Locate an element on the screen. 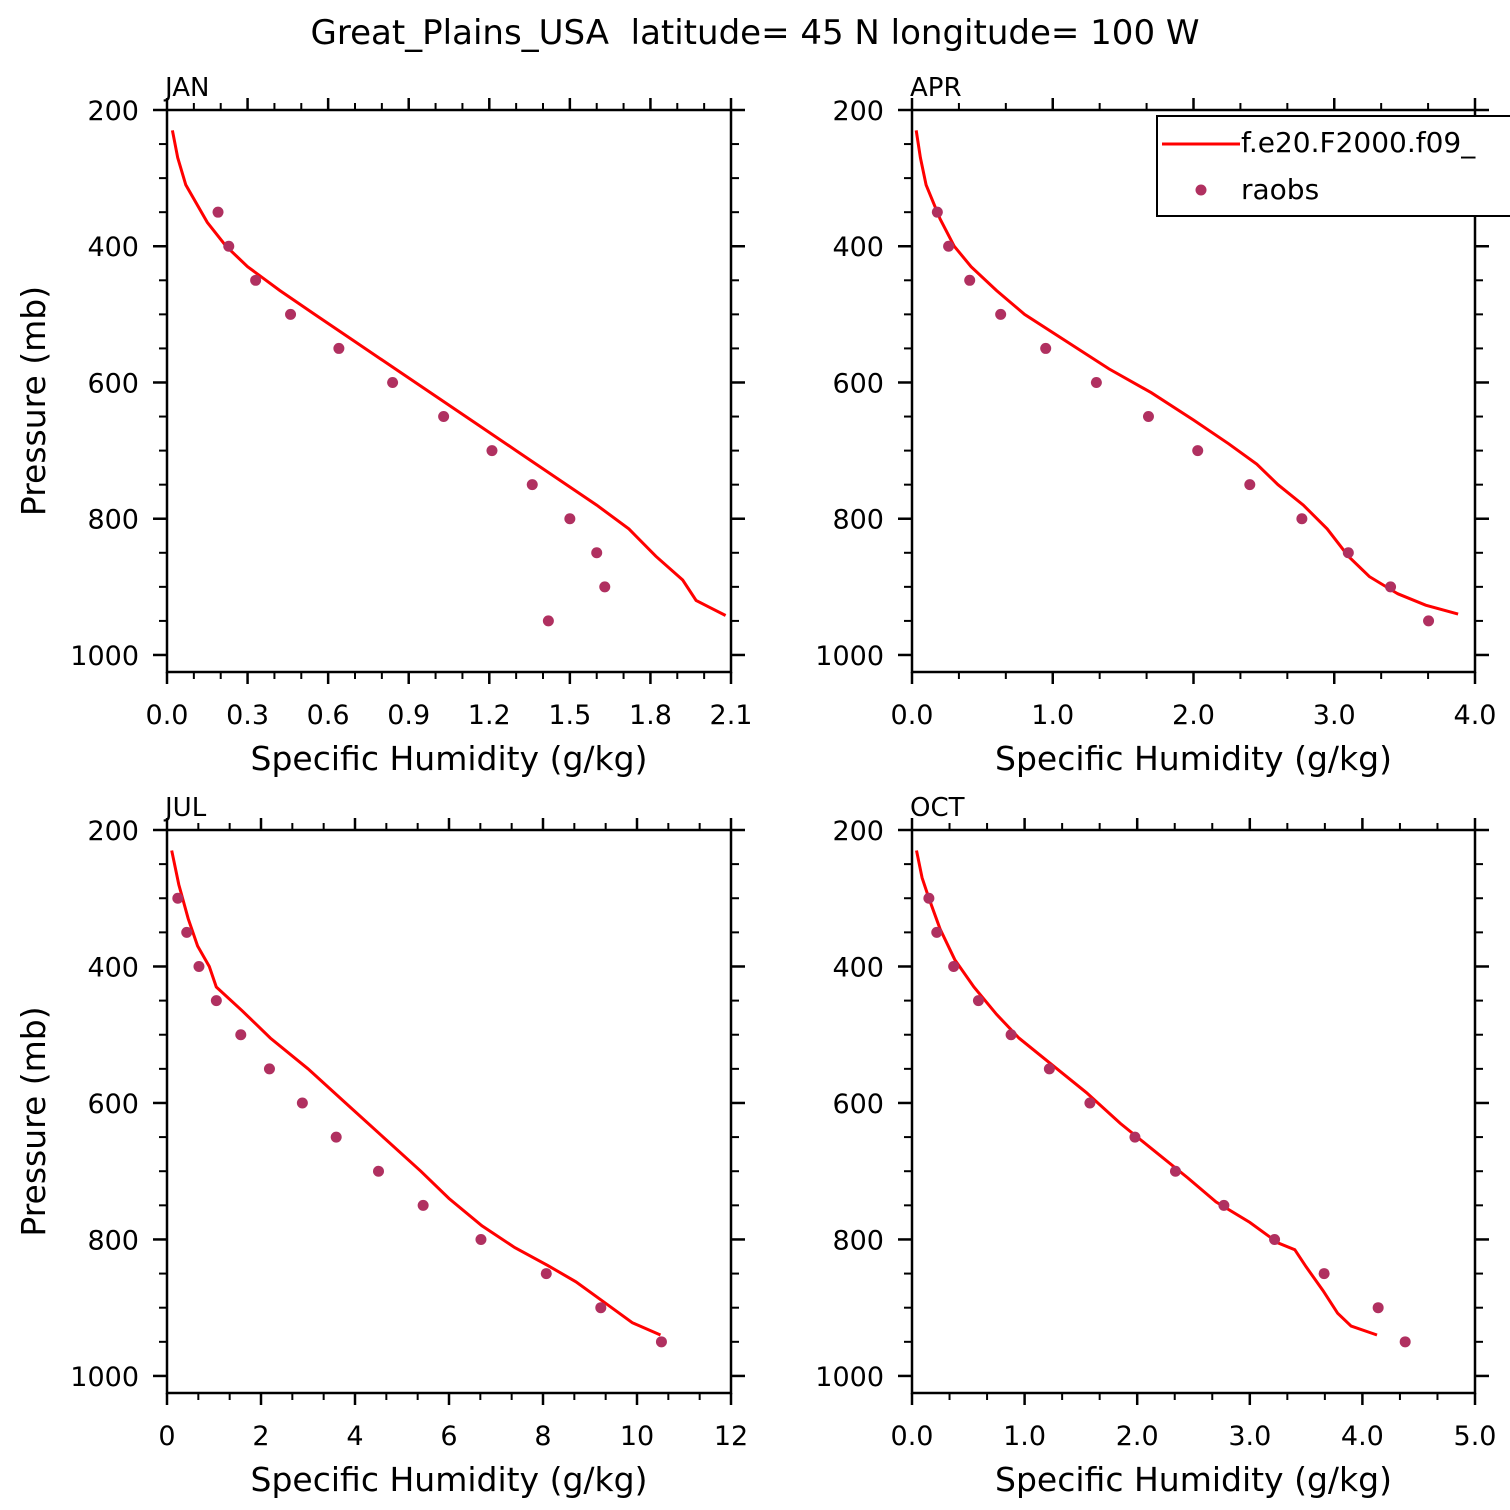 The height and width of the screenshot is (1510, 1510). x-tick-label: 2.0 is located at coordinates (1137, 1436).